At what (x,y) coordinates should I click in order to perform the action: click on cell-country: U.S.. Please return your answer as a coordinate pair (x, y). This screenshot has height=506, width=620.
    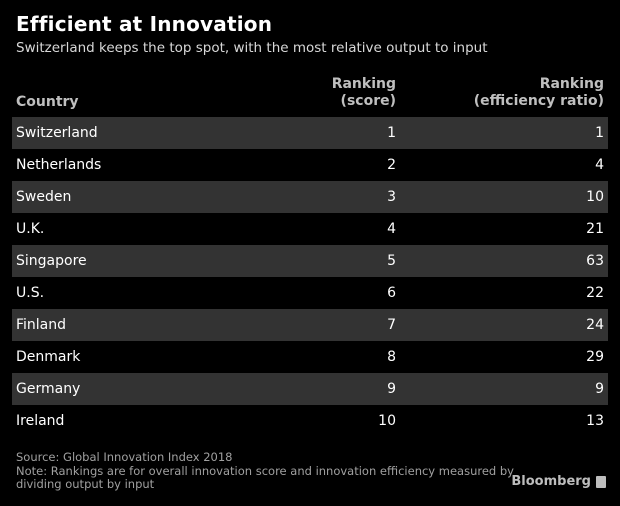
    Looking at the image, I should click on (30, 293).